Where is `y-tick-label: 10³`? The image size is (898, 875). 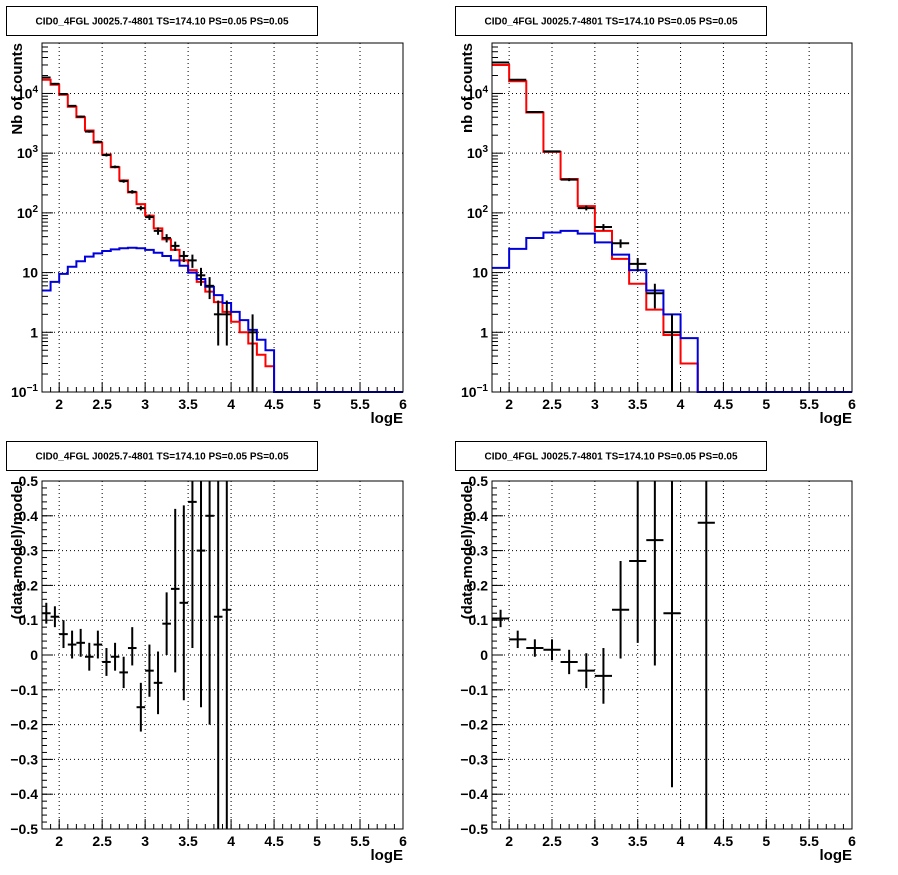
y-tick-label: 10³ is located at coordinates (478, 152).